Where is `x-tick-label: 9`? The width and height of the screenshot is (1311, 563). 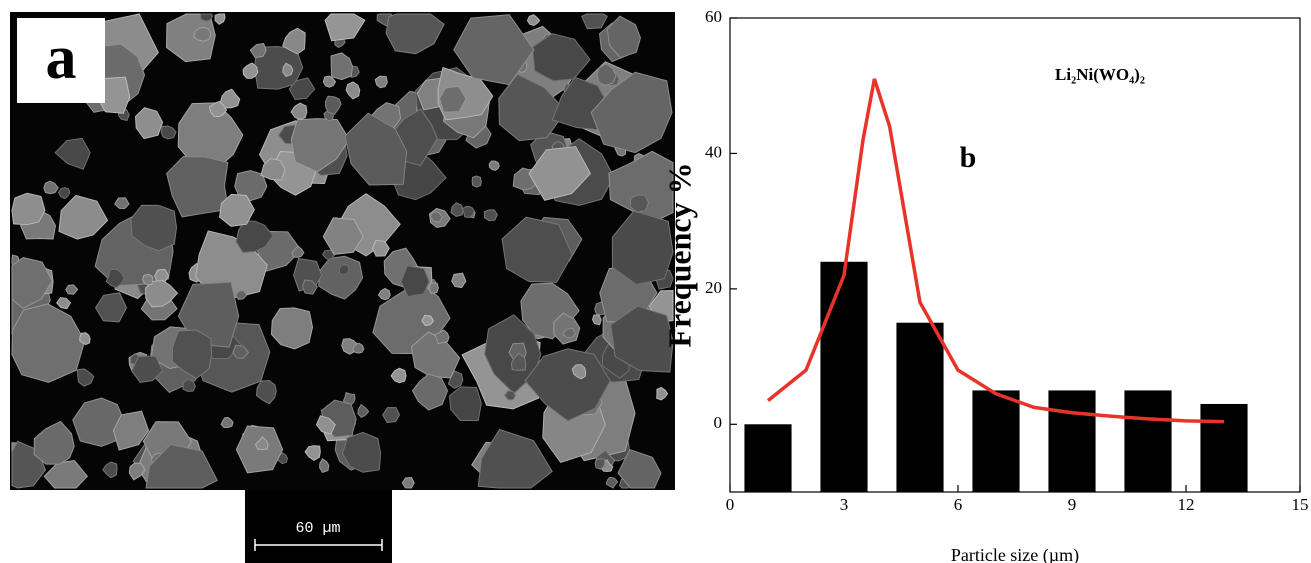
x-tick-label: 9 is located at coordinates (1072, 504).